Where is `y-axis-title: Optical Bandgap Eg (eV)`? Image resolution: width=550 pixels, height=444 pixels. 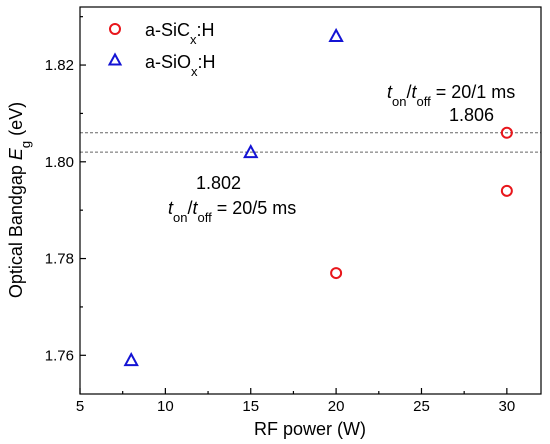 y-axis-title: Optical Bandgap Eg (eV) is located at coordinates (19, 200).